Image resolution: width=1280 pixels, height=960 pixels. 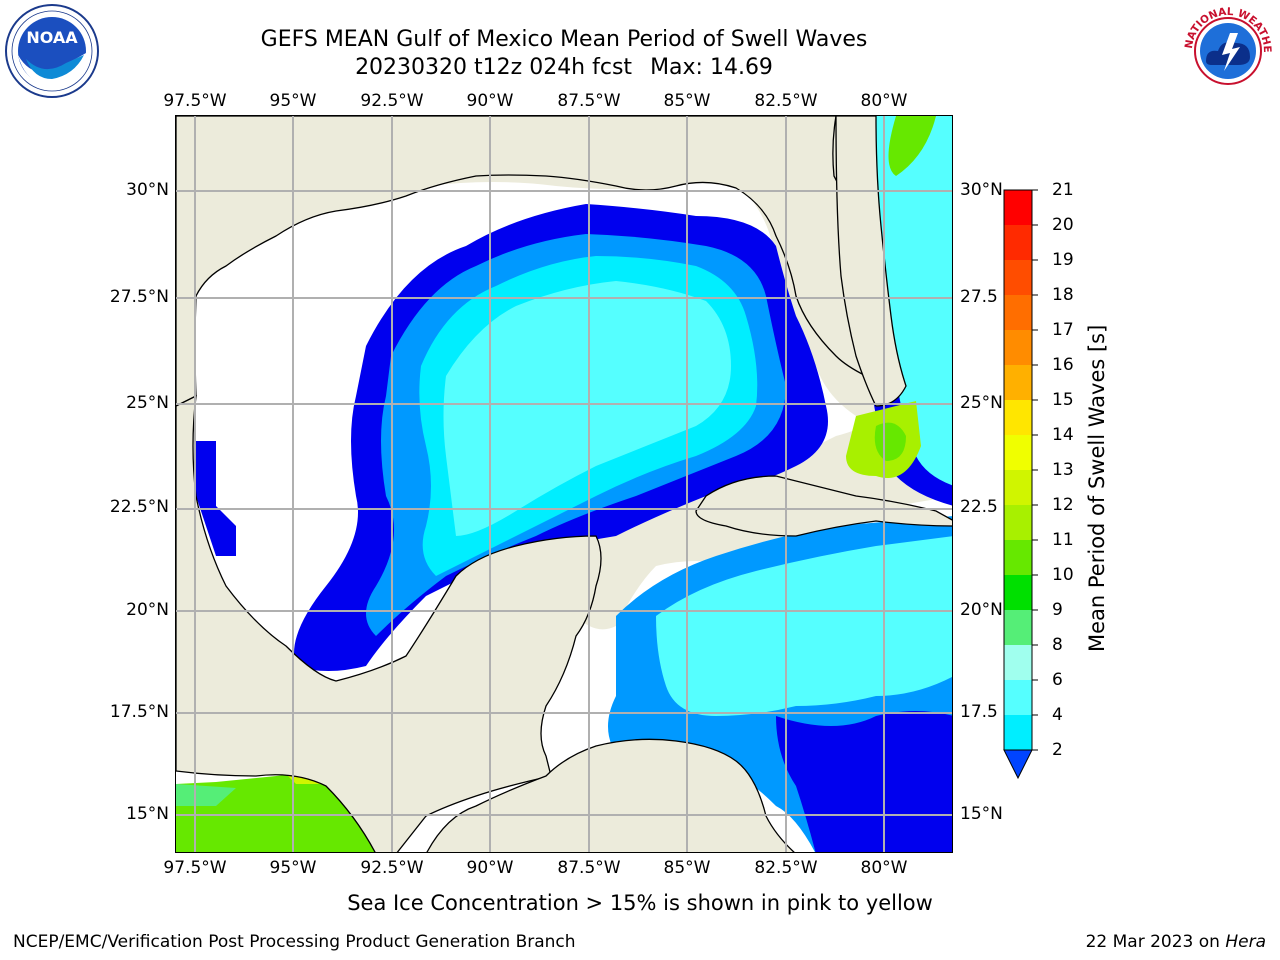 What do you see at coordinates (981, 610) in the screenshot?
I see `y-tick-right: 20°N` at bounding box center [981, 610].